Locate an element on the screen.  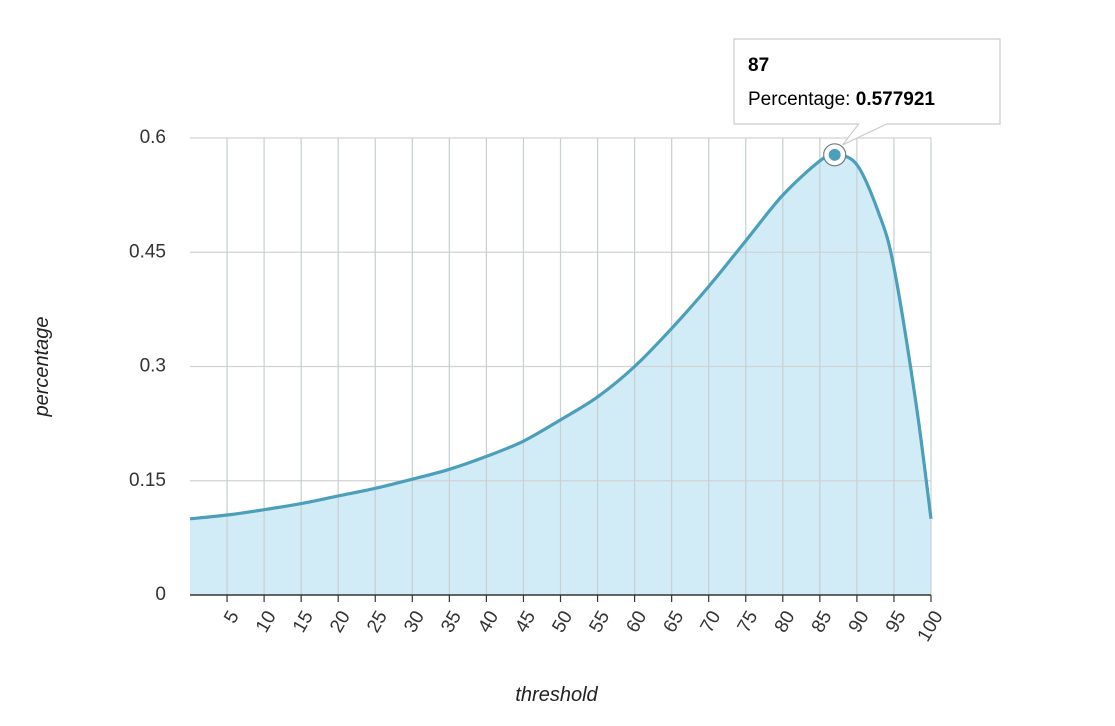
x-axis: 5 10 15 20 25 30 35 40 45 50 55 60 65 70 75 80 85 90 95 100 is located at coordinates (569, 620).